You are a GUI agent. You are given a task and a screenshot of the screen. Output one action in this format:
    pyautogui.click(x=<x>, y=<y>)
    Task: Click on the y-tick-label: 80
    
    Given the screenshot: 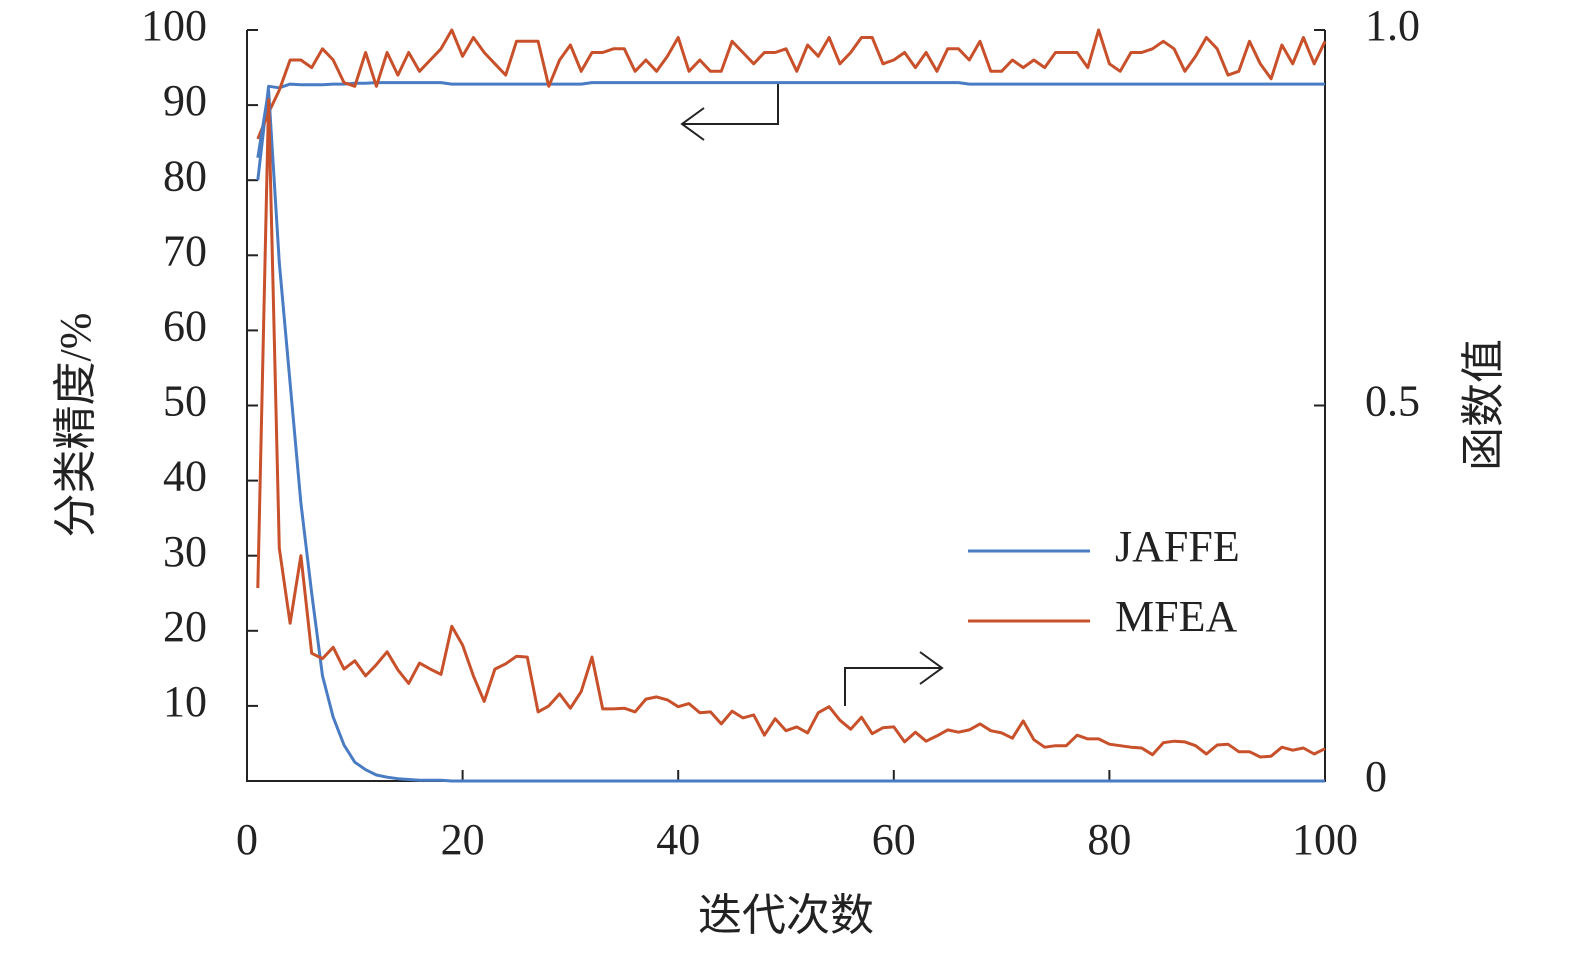 What is the action you would take?
    pyautogui.click(x=185, y=175)
    